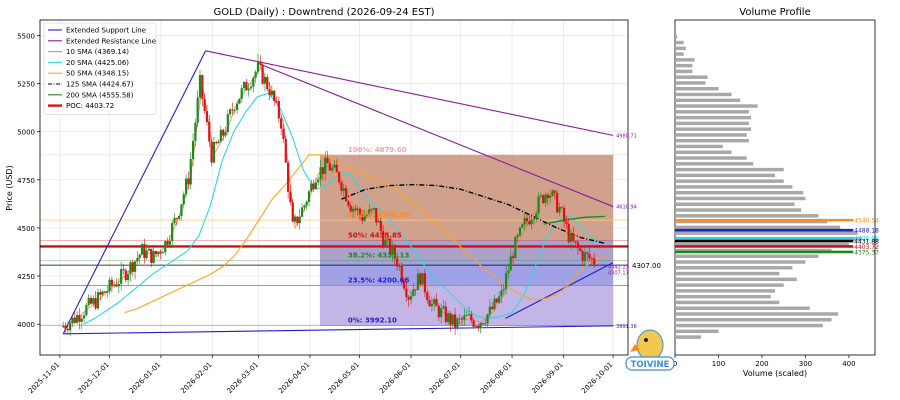 The image size is (900, 400). Describe the element at coordinates (145, 378) in the screenshot. I see `x-tick-label: 2026-01-01` at that location.